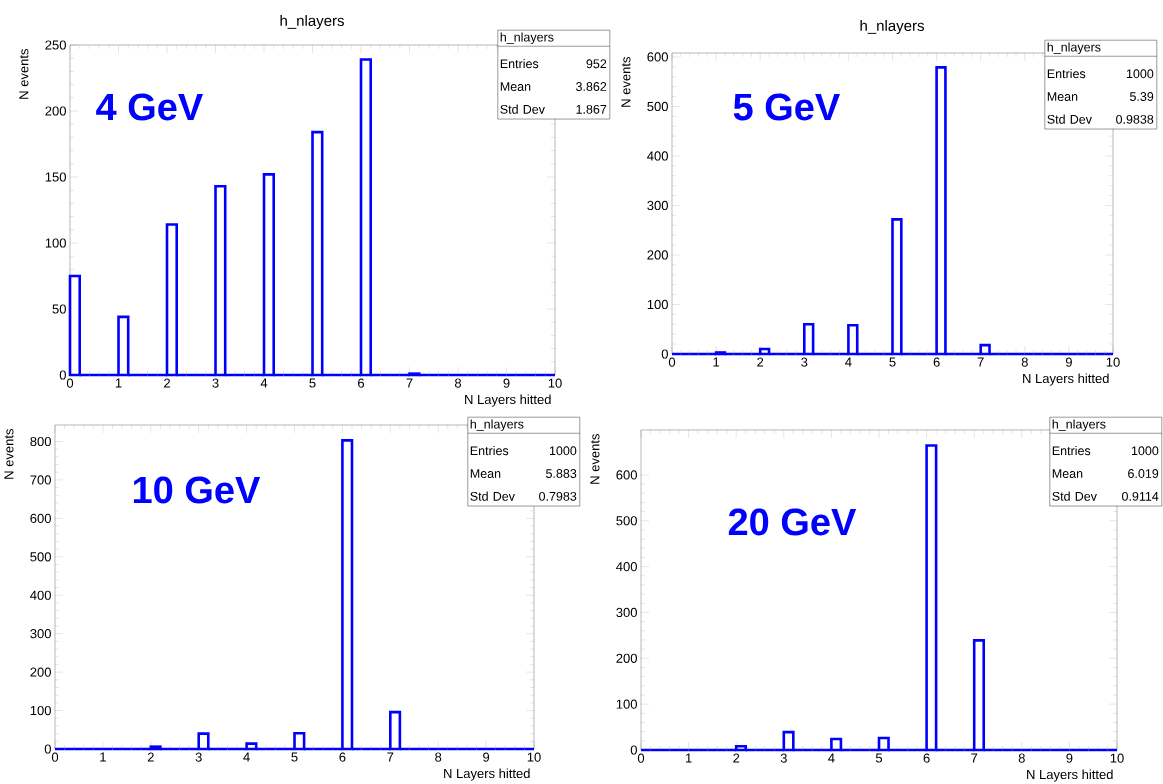 The width and height of the screenshot is (1163, 784). Describe the element at coordinates (197, 490) in the screenshot. I see `annotation: 10 GeV` at that location.